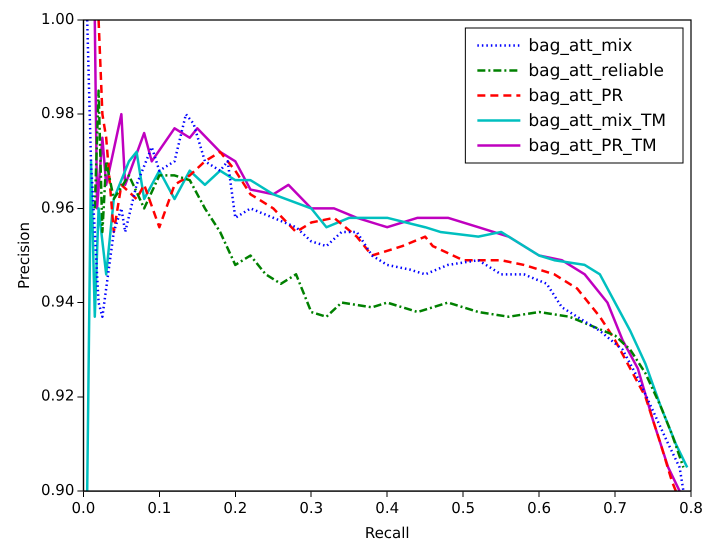 The height and width of the screenshot is (557, 717). What do you see at coordinates (463, 507) in the screenshot?
I see `x-tick-label: 0.5` at bounding box center [463, 507].